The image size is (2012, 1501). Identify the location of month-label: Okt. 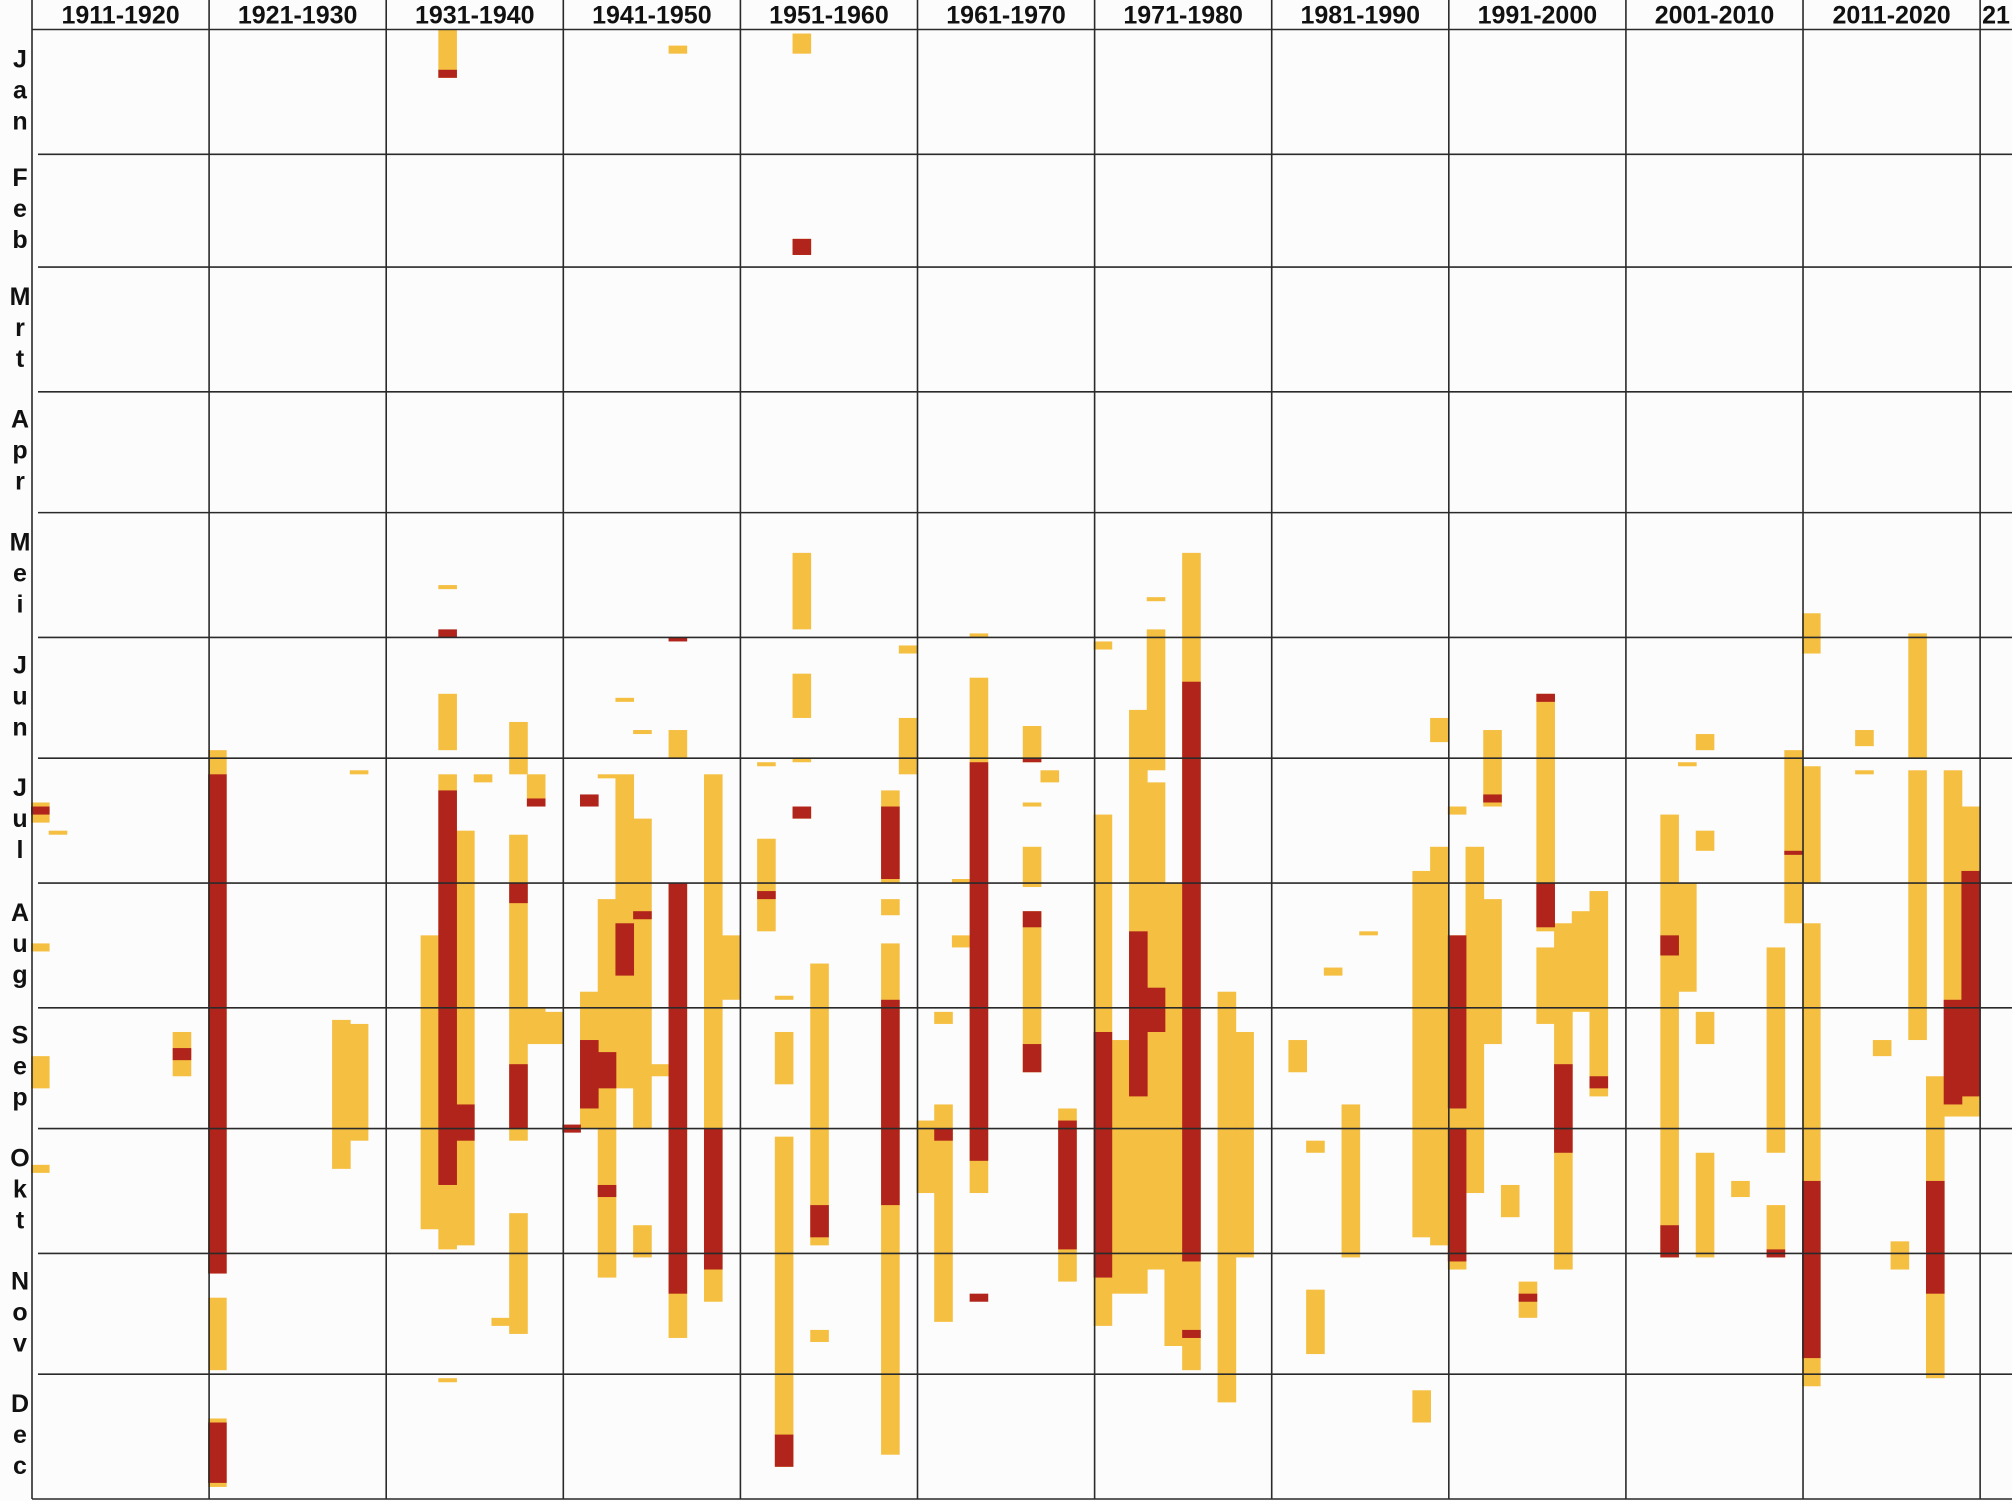
(20, 1191).